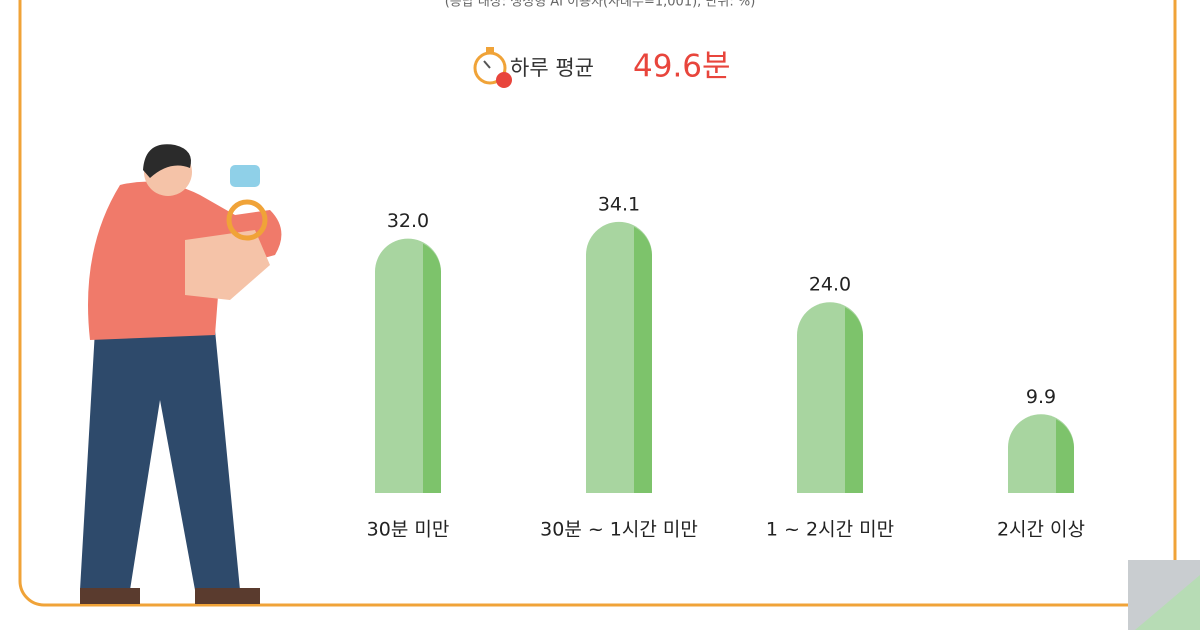 This screenshot has height=630, width=1200. What do you see at coordinates (181, 374) in the screenshot?
I see `person-illustration` at bounding box center [181, 374].